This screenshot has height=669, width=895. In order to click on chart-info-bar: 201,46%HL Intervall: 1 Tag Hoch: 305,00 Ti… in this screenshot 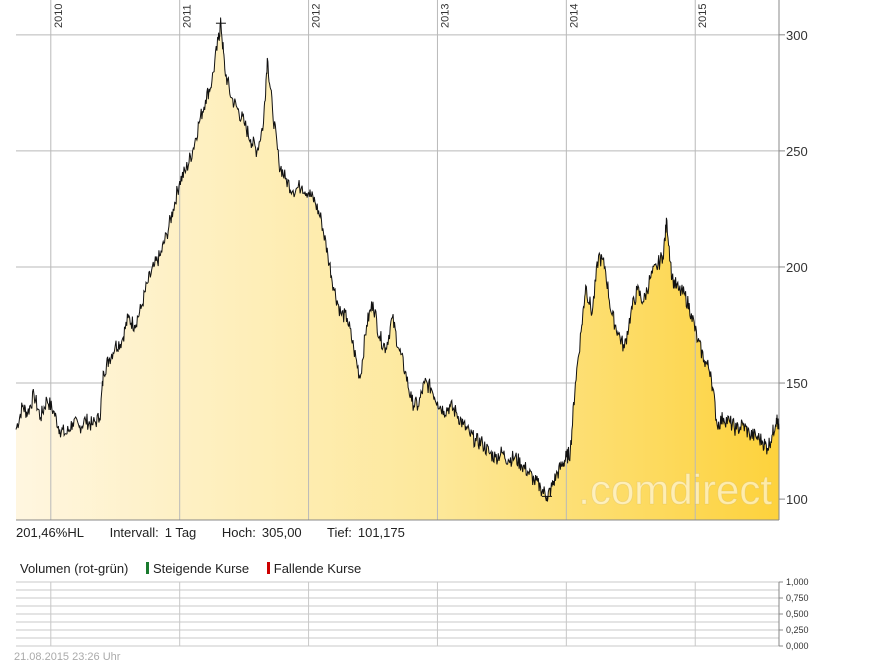, I will do `click(221, 532)`.